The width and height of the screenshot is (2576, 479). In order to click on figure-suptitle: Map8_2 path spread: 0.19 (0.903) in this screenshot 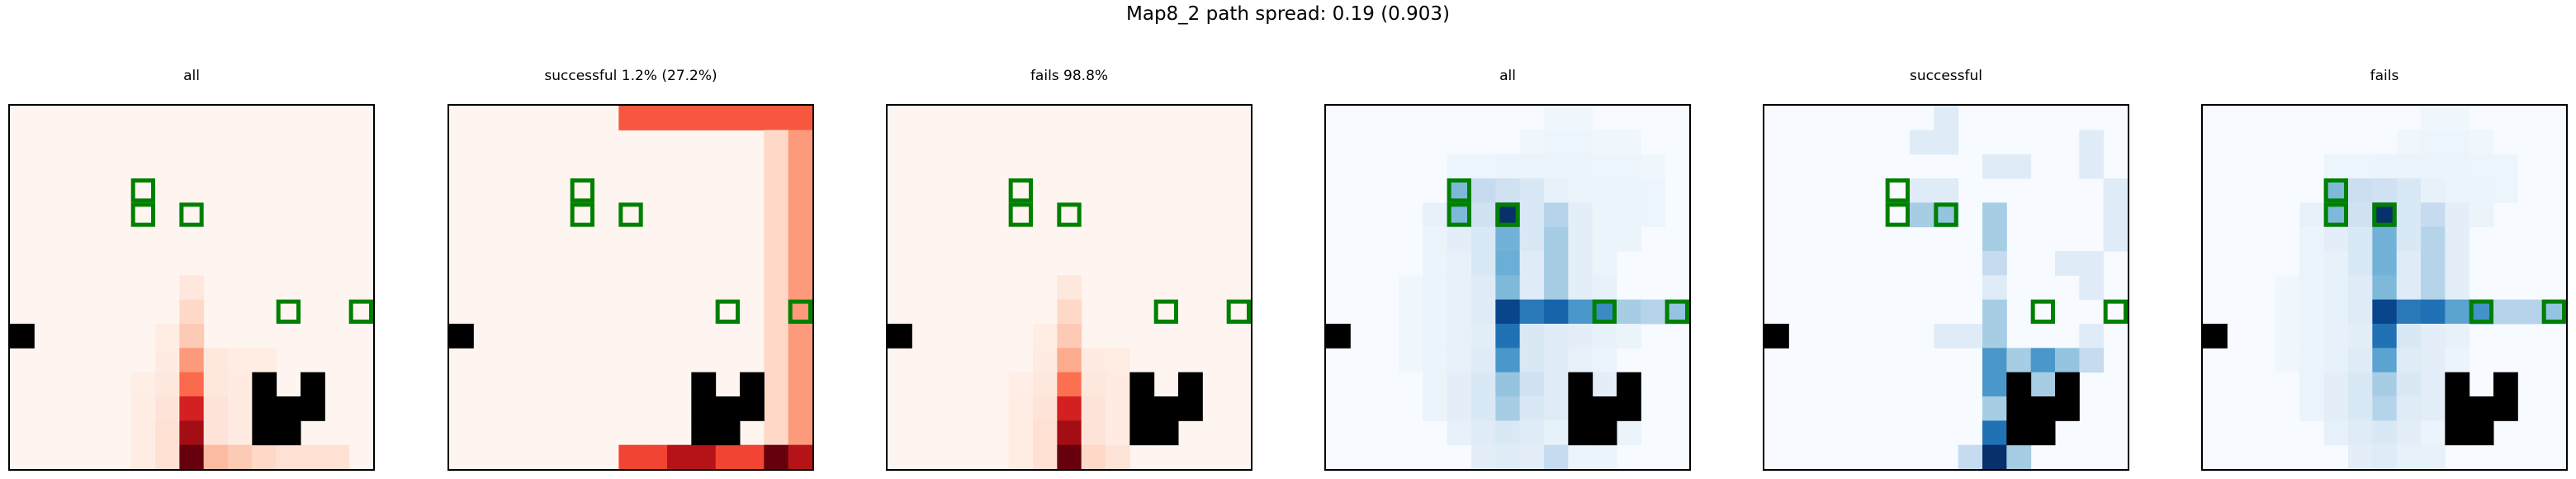, I will do `click(1288, 14)`.